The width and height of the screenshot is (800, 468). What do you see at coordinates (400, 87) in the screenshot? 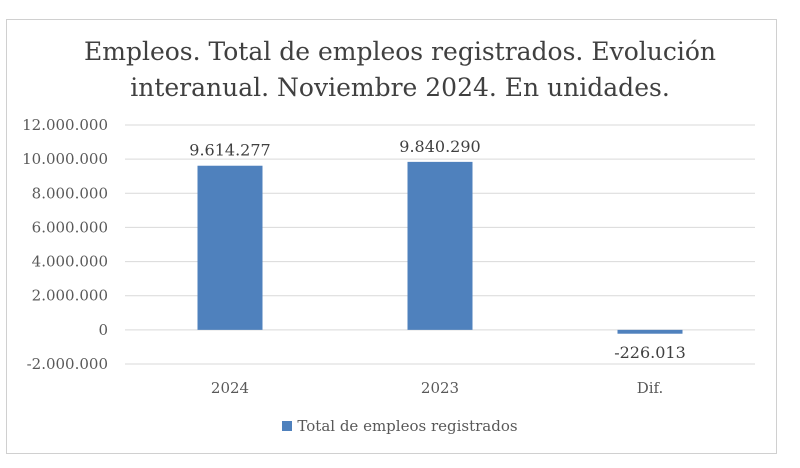
I see `chart-title-line-2: interanual. Noviembre 2024. En unidades.` at bounding box center [400, 87].